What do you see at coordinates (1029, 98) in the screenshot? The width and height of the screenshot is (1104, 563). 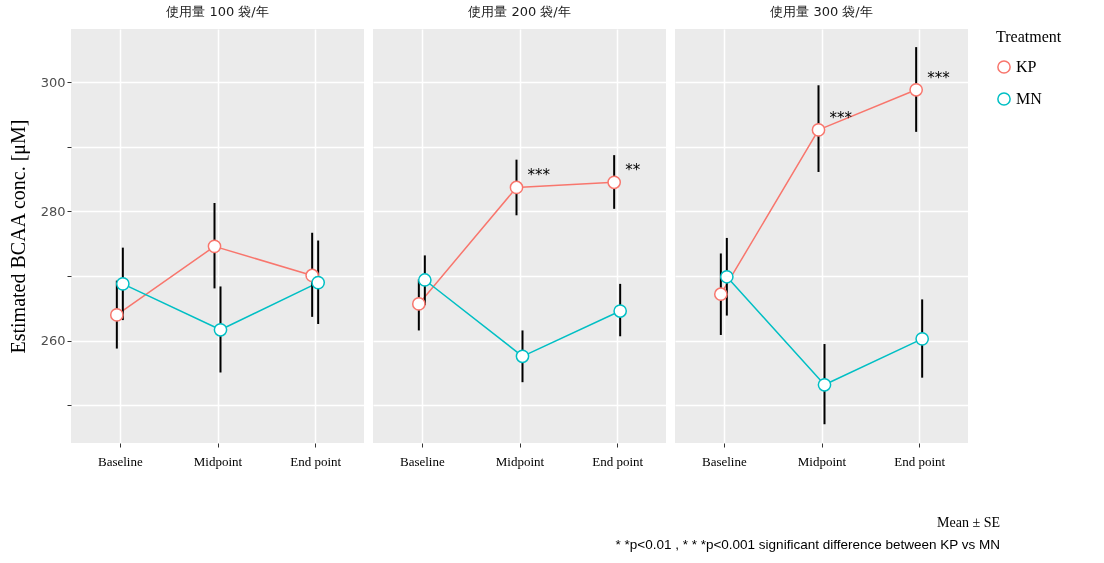 I see `legend-label: MN` at bounding box center [1029, 98].